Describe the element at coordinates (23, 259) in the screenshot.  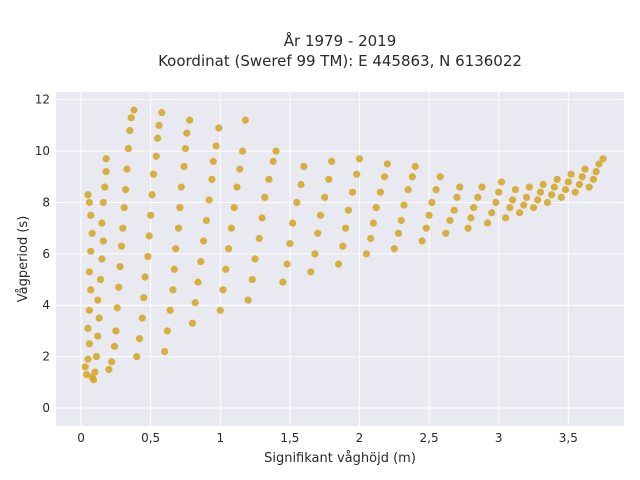
I see `y-axis-title: Vågperiod (s)` at that location.